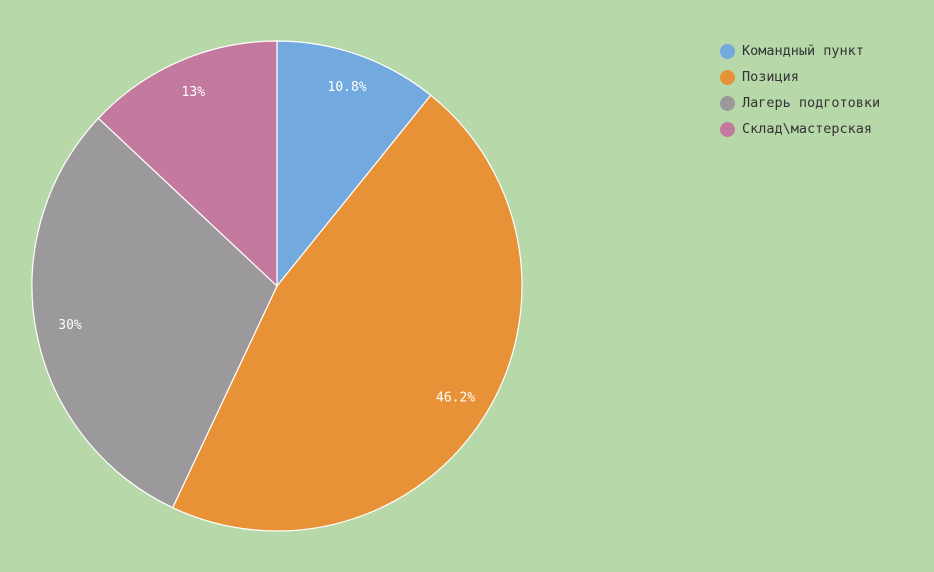 This screenshot has height=572, width=934. I want to click on legend-item-1: Позиция, so click(800, 77).